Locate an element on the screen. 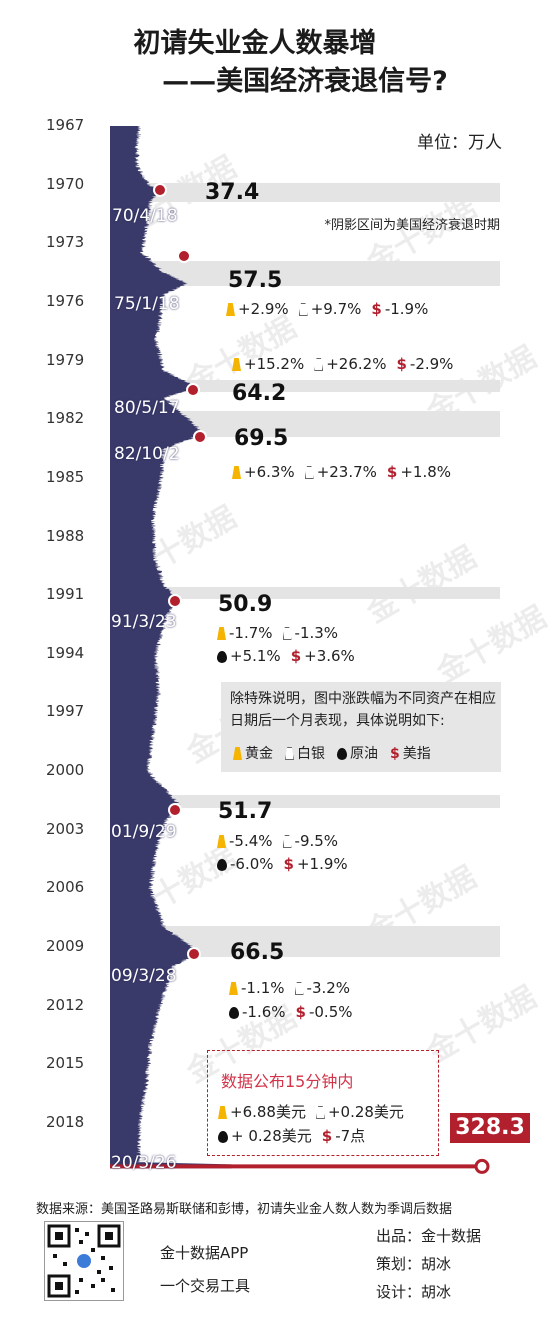  legend-item: $ 美指 is located at coordinates (410, 754).